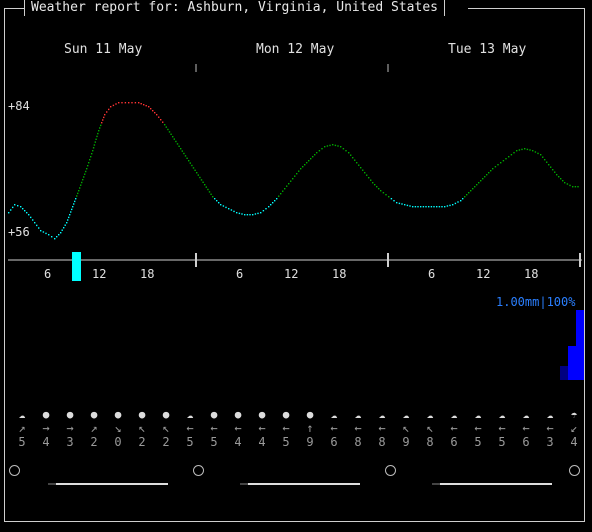  What do you see at coordinates (430, 442) in the screenshot?
I see `wind-speed: 8` at bounding box center [430, 442].